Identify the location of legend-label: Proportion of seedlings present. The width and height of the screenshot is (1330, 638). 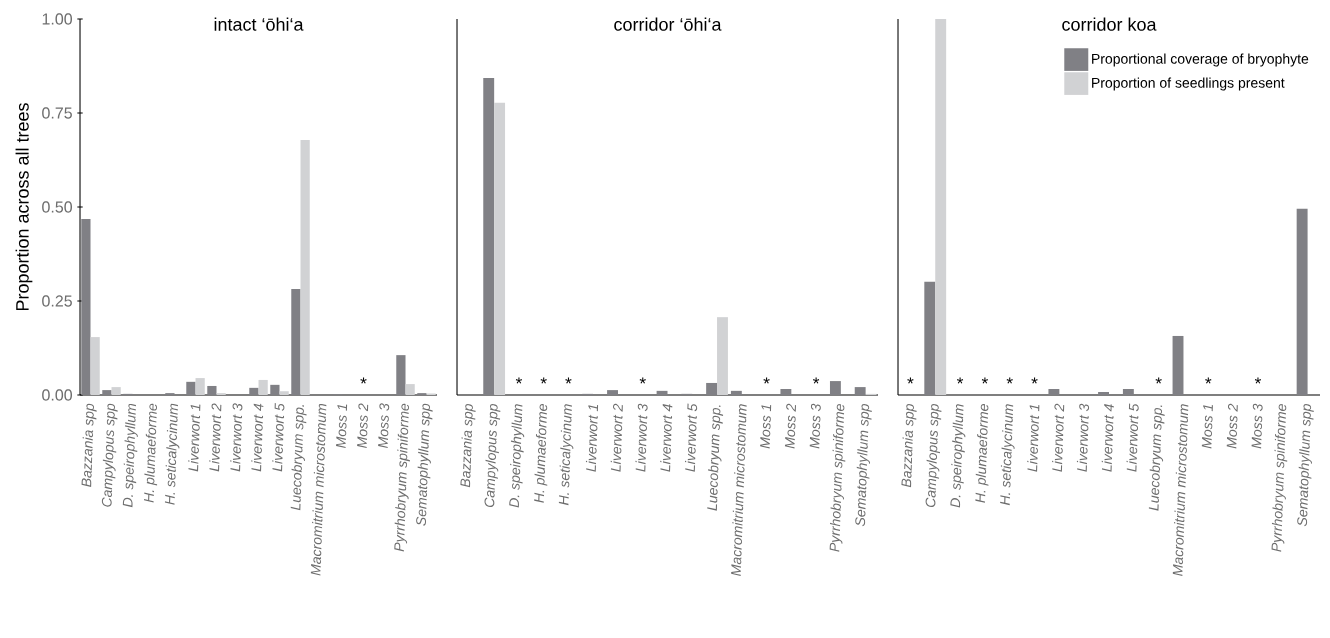
(1188, 84).